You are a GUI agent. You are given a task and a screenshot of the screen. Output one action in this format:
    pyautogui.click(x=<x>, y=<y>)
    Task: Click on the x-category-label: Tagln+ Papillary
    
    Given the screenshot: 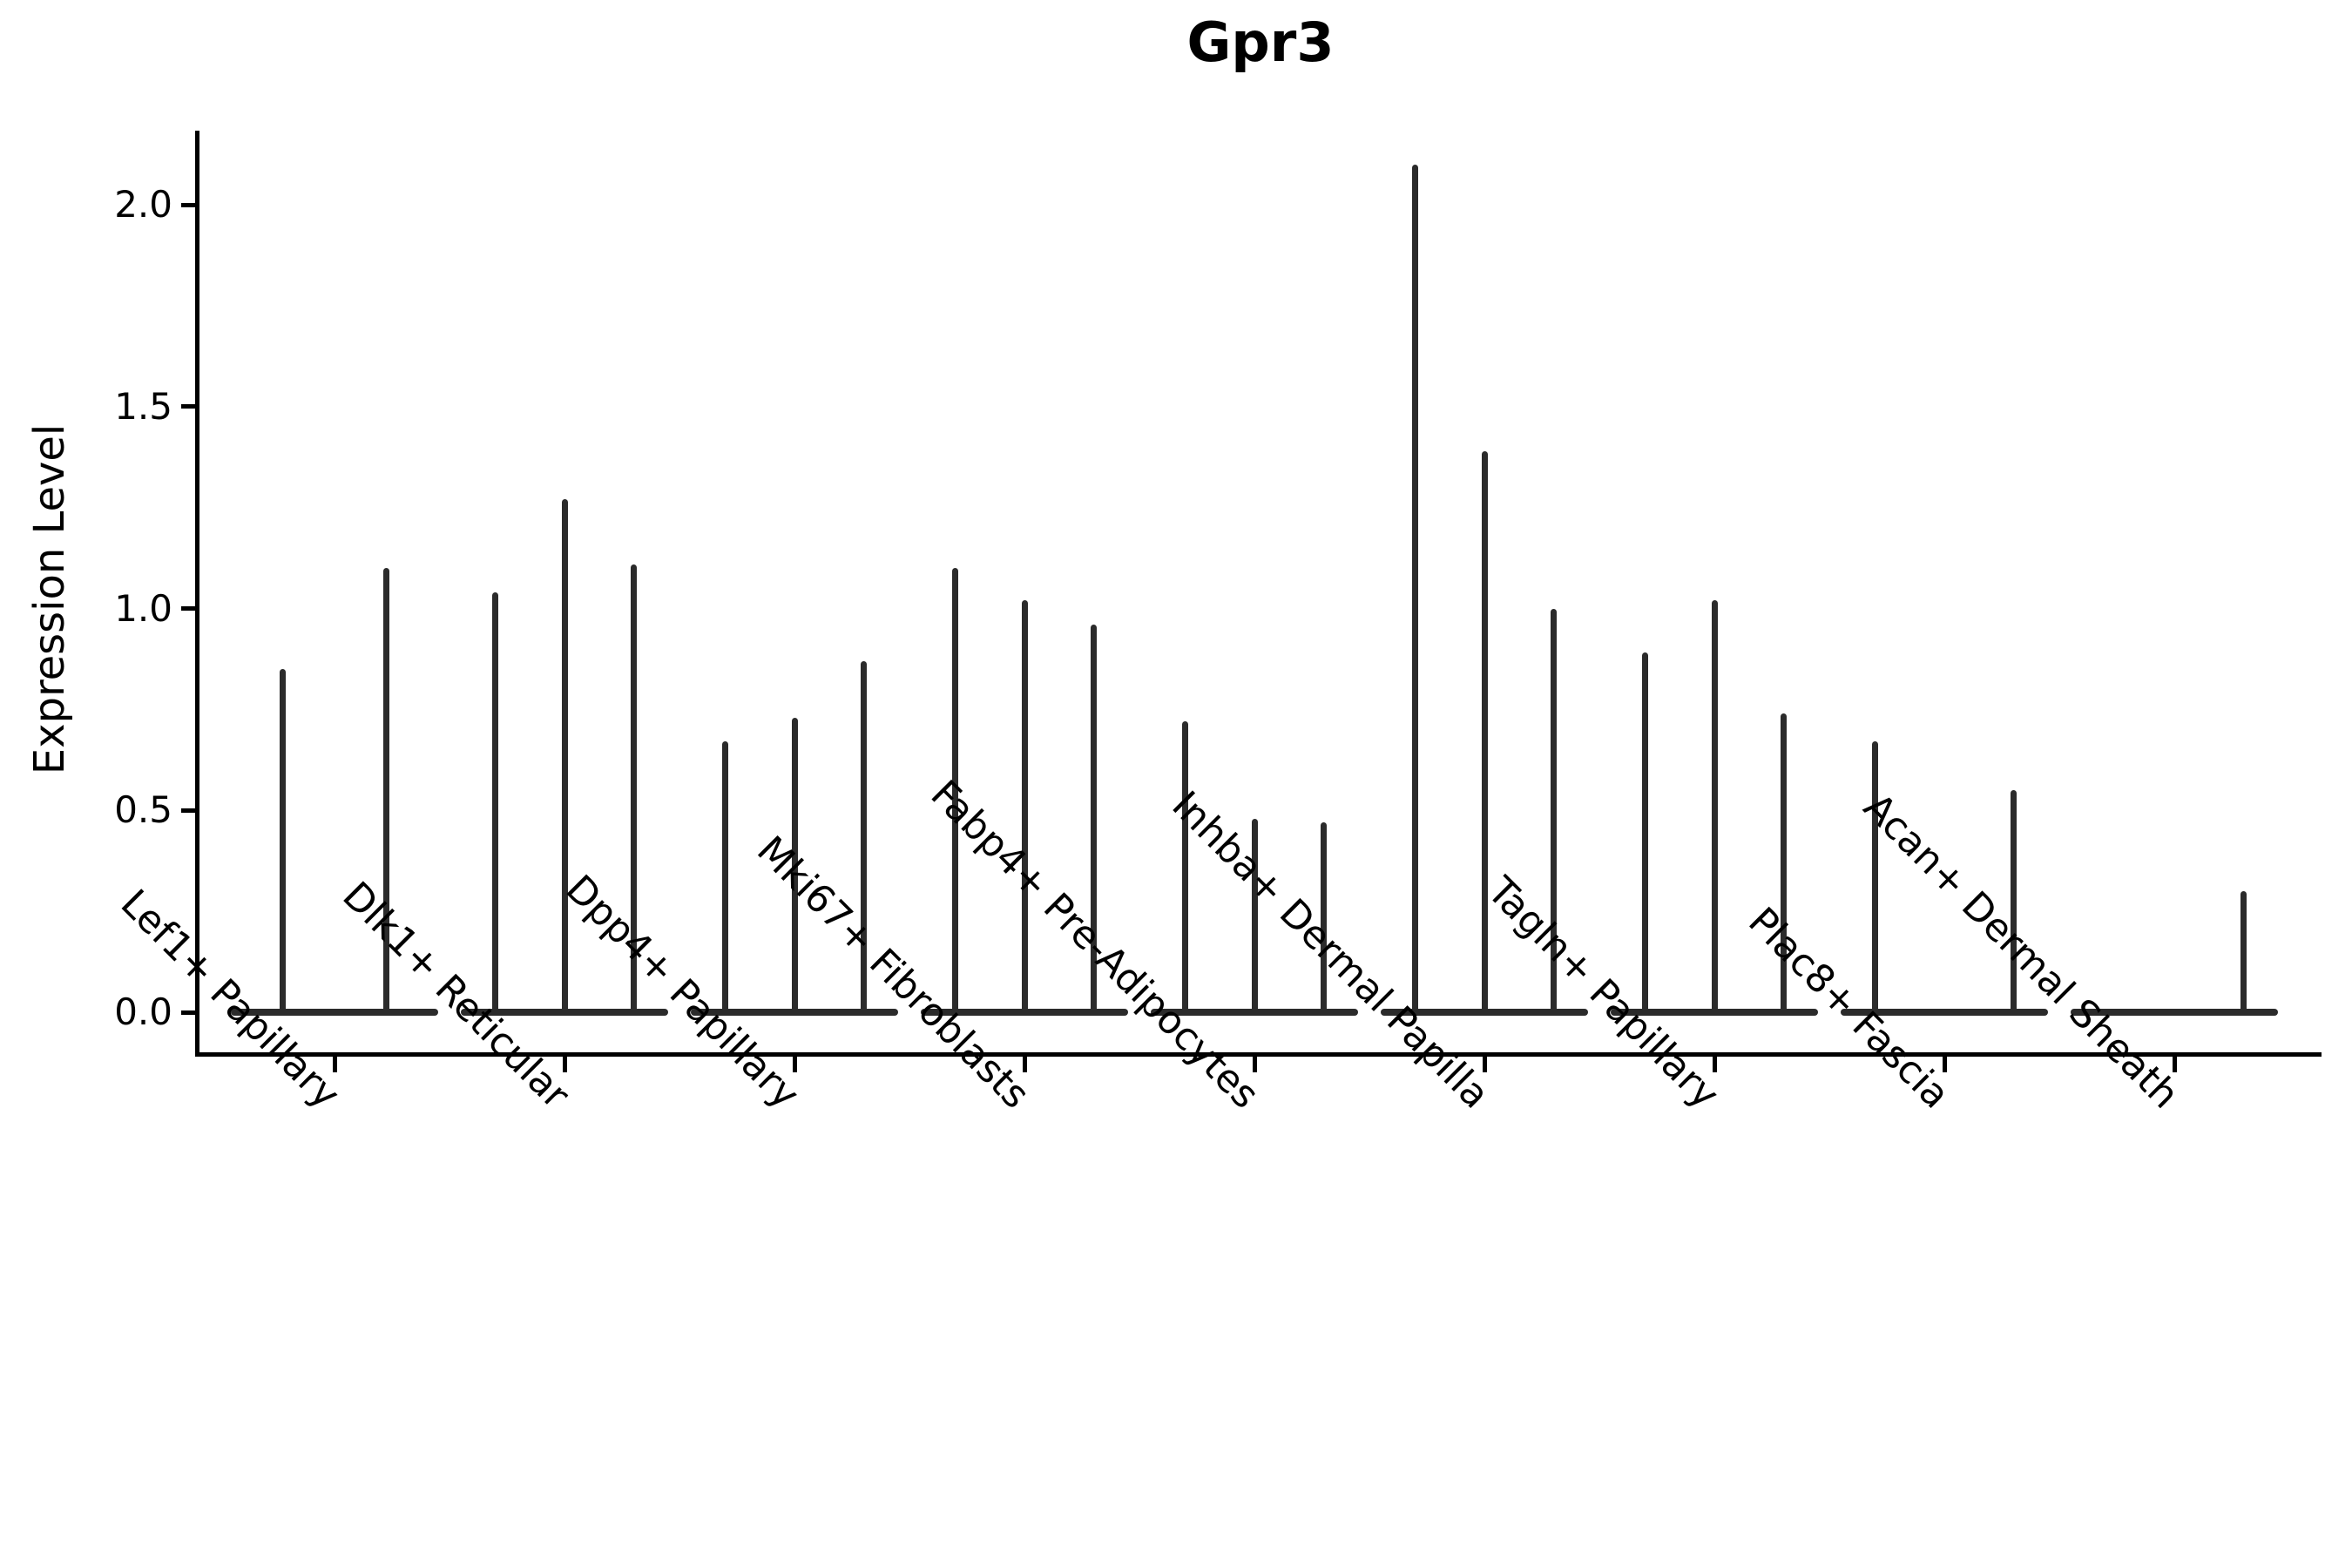 What is the action you would take?
    pyautogui.click(x=1603, y=993)
    